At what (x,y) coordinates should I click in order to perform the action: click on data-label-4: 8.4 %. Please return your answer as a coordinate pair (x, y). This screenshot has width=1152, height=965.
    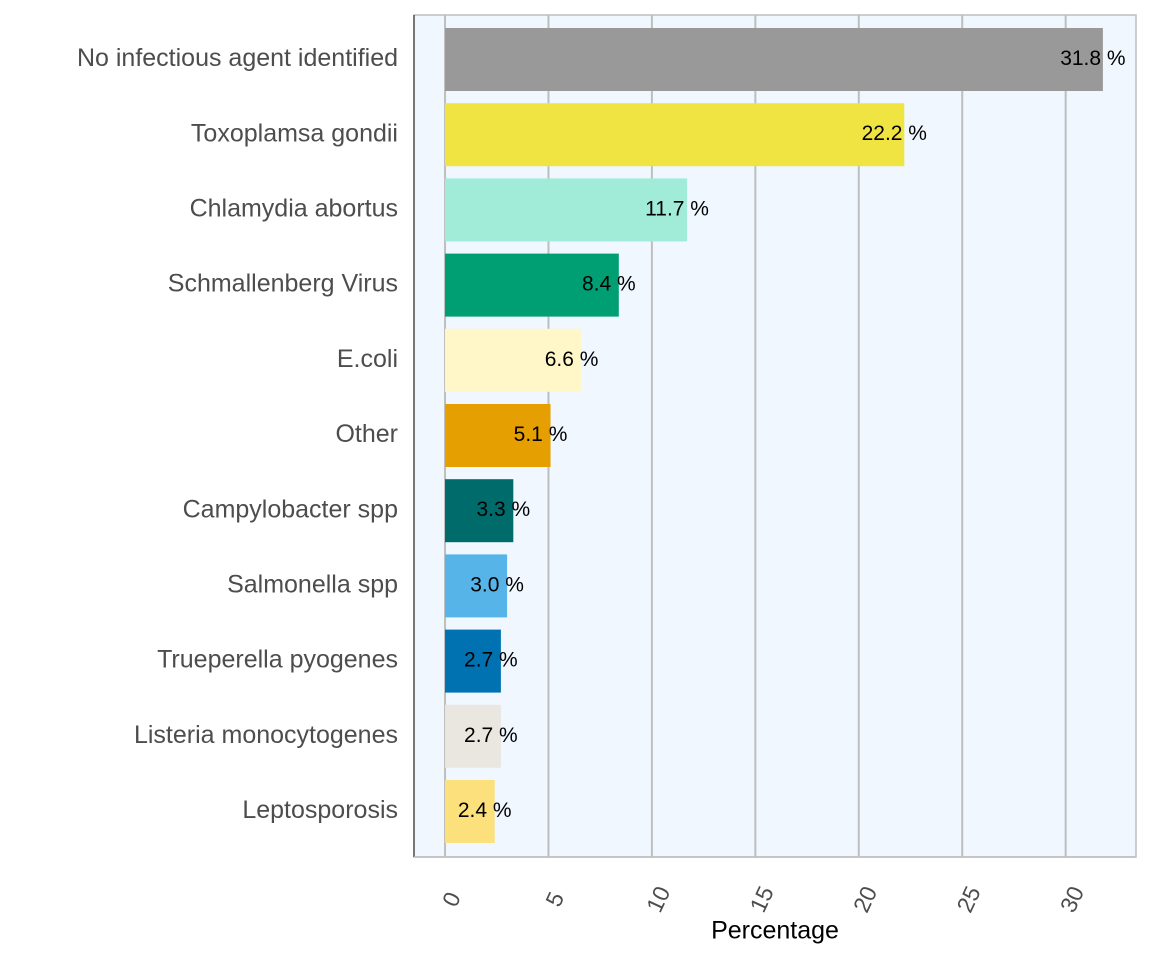
    Looking at the image, I should click on (609, 284).